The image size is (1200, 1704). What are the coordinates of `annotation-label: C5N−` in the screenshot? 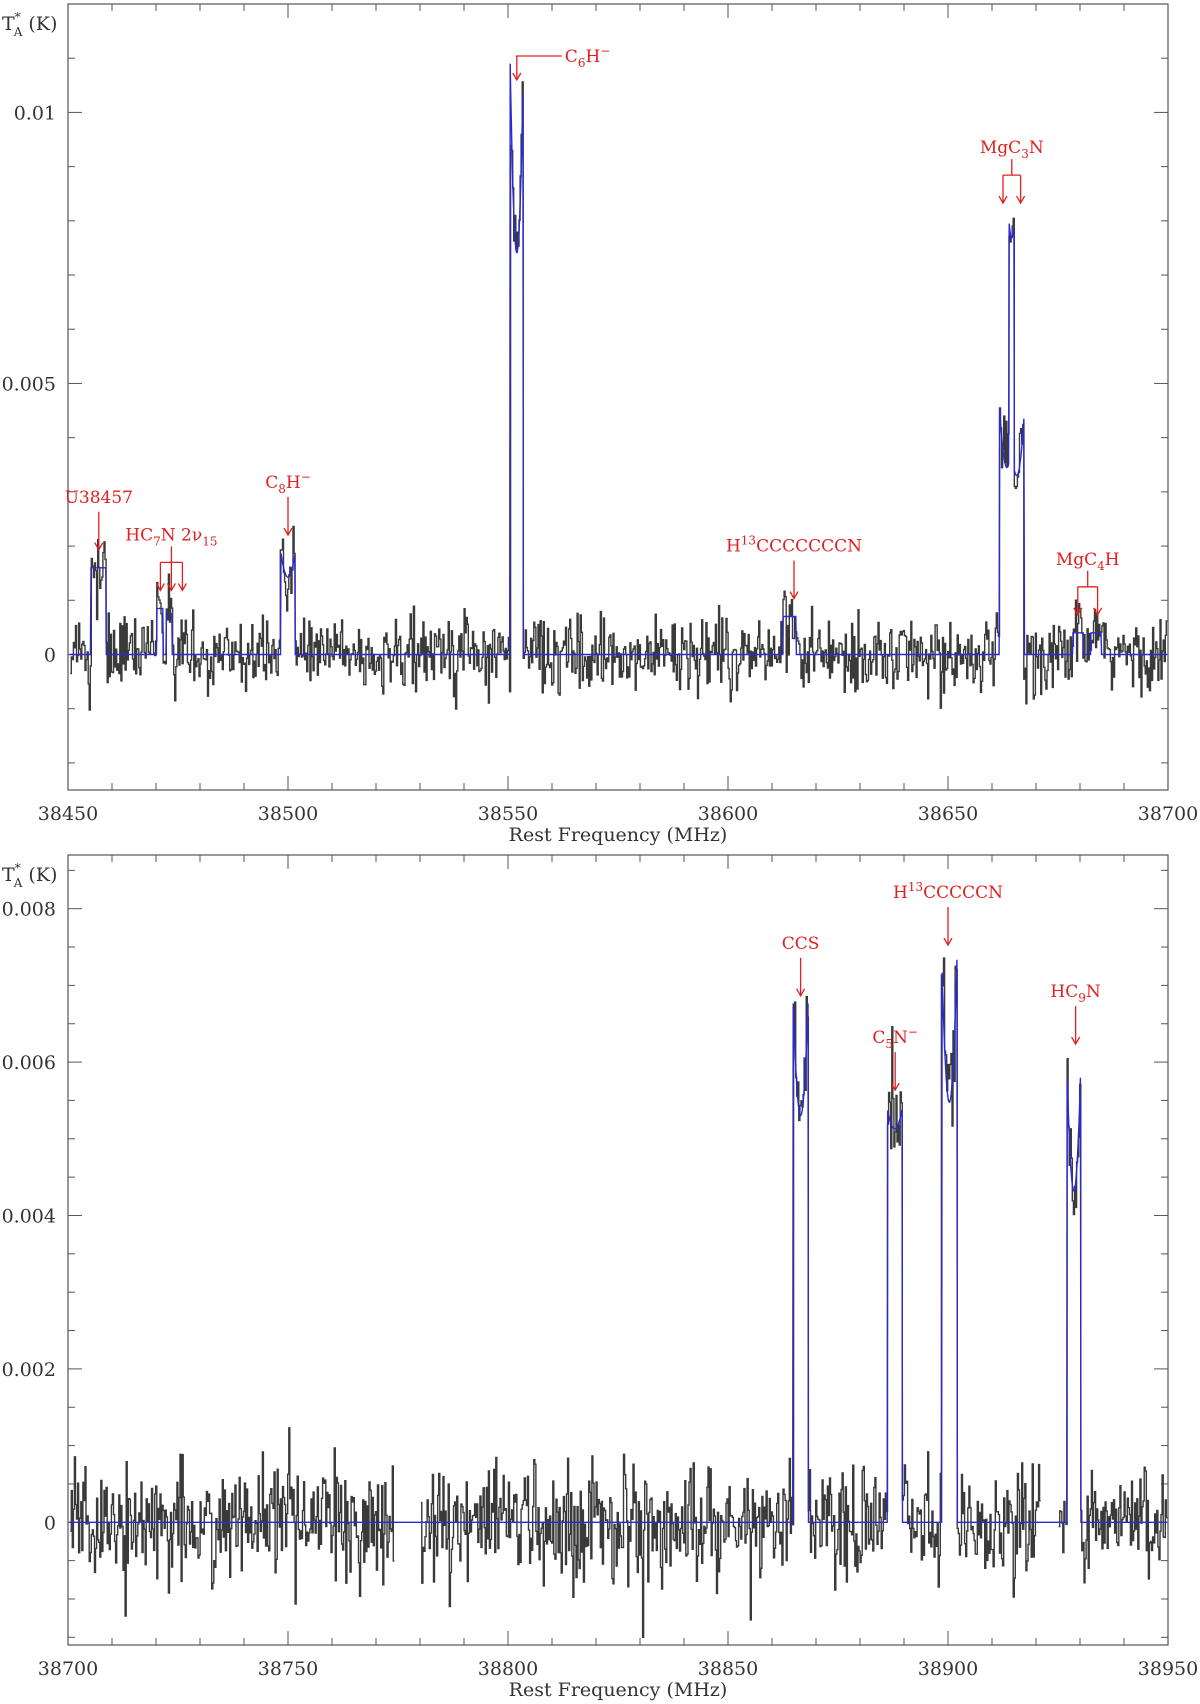 It's located at (895, 1038).